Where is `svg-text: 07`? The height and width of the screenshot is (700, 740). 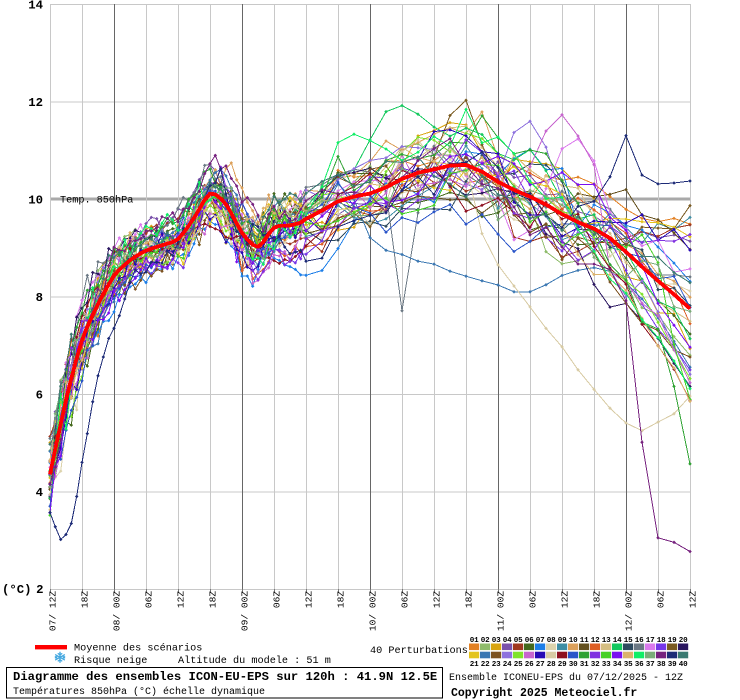
svg-text: 07 is located at coordinates (540, 641).